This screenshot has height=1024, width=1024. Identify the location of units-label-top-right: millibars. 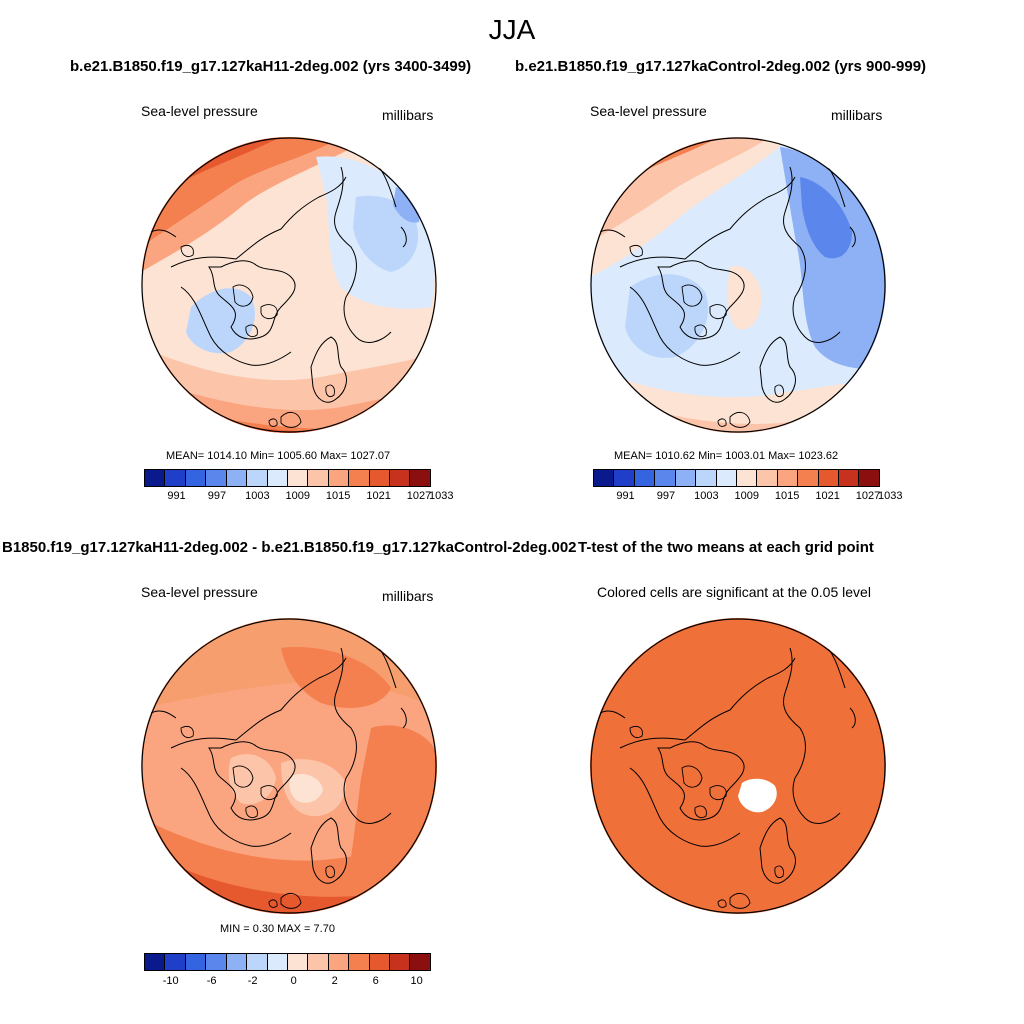
(857, 115).